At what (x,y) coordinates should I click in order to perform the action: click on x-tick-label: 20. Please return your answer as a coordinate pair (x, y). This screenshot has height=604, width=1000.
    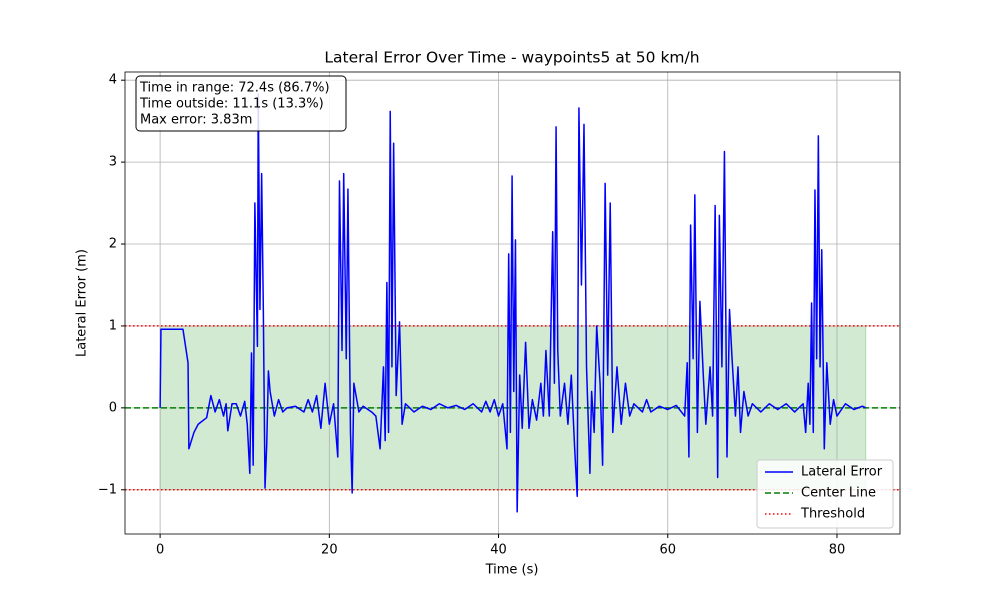
    Looking at the image, I should click on (329, 550).